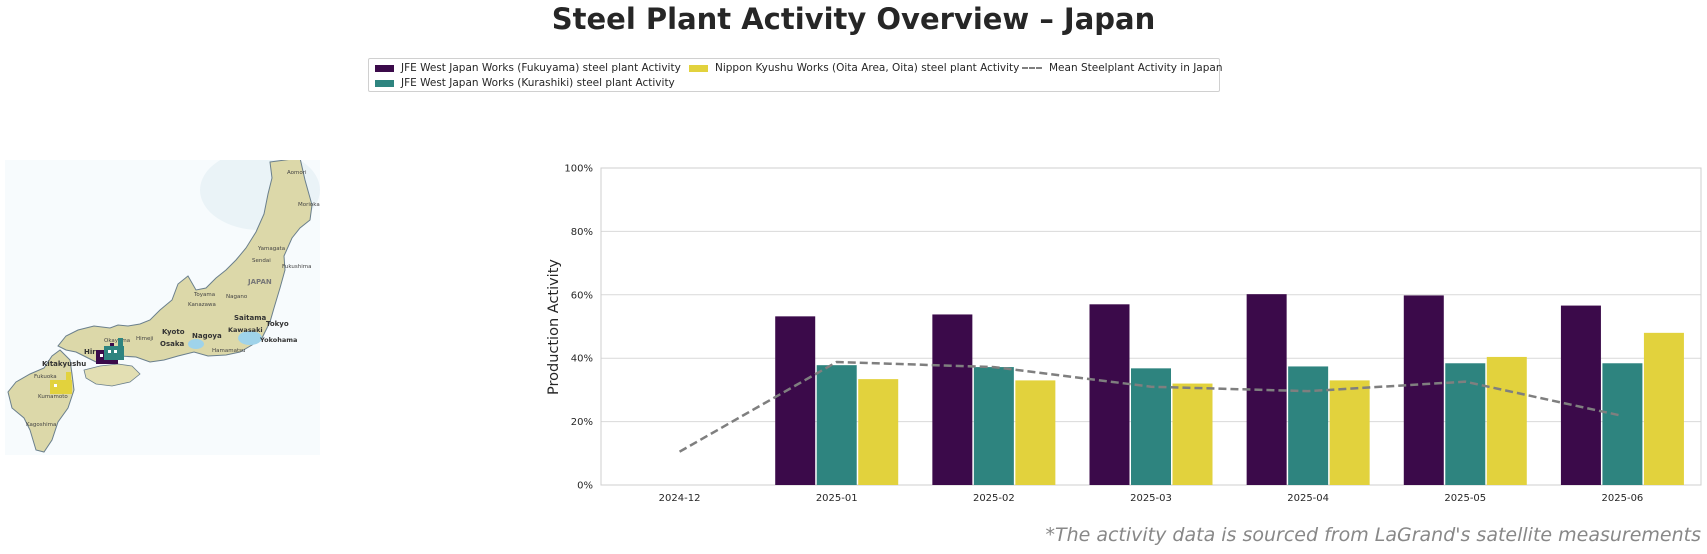 The image size is (1707, 554). Describe the element at coordinates (296, 267) in the screenshot. I see `map-label-fukushima: Fukushima` at that location.